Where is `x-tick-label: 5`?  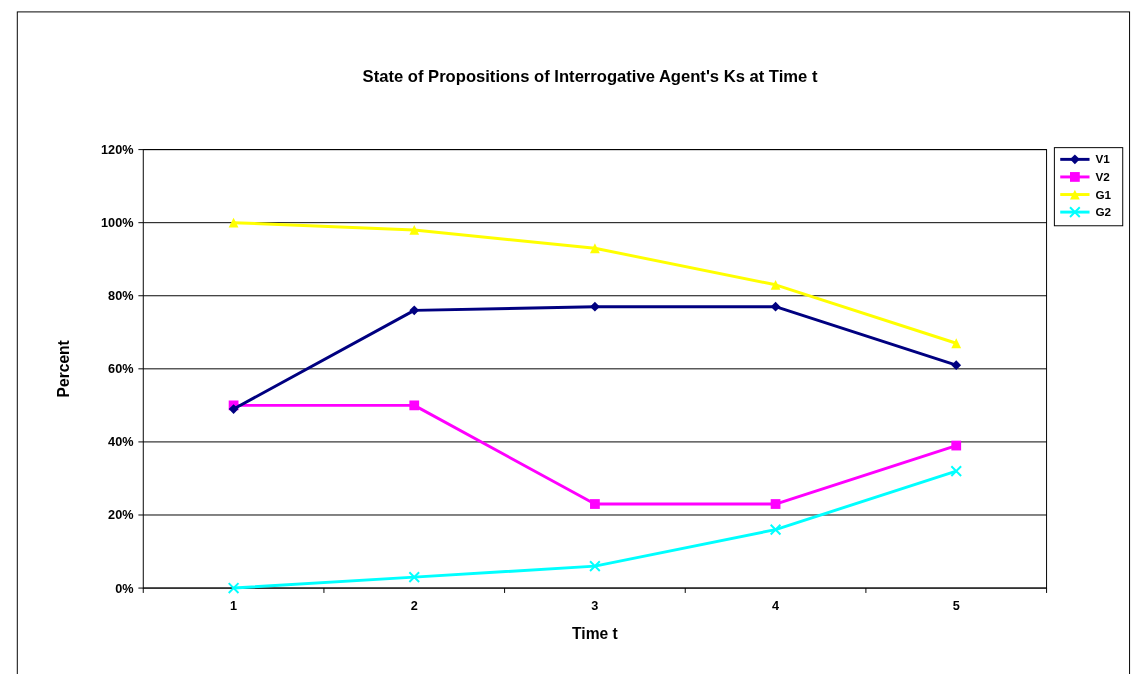
x-tick-label: 5 is located at coordinates (956, 605).